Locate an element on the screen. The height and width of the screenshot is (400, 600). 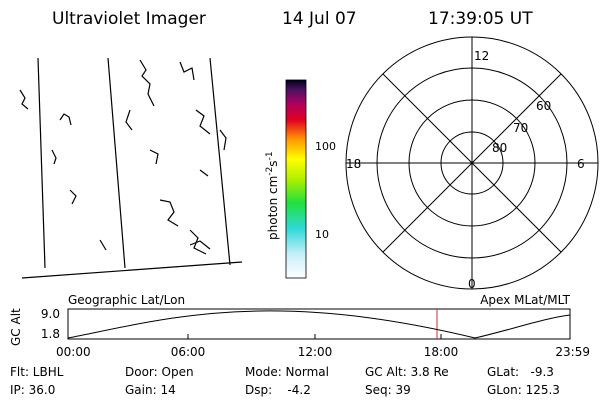
status-field: Gain: 14 is located at coordinates (150, 390).